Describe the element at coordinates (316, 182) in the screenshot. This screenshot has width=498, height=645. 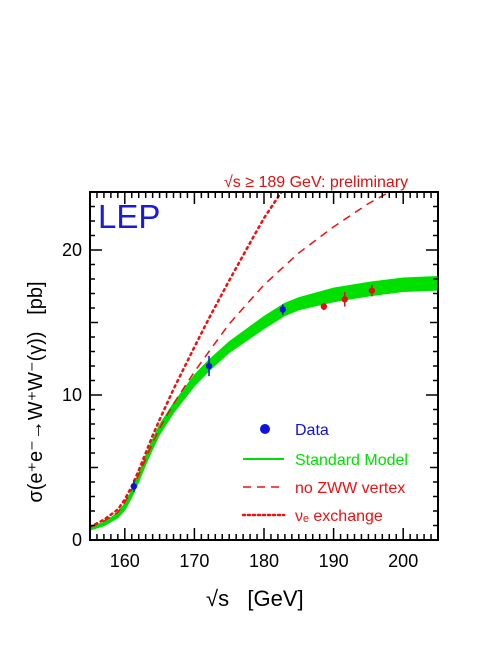
I see `preliminary-note: √s ≥ 189 GeV: preliminary` at that location.